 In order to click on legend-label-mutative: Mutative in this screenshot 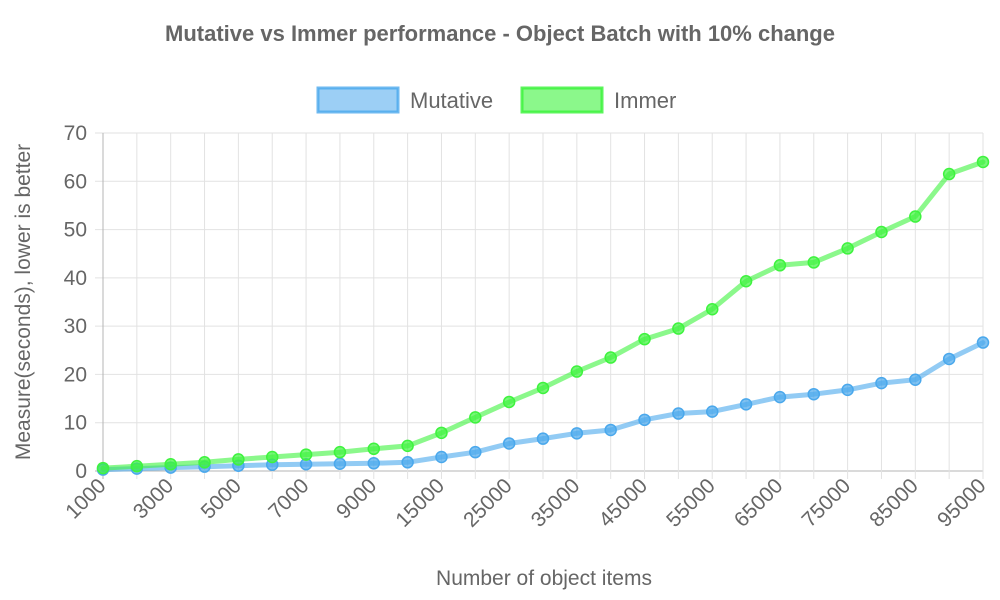, I will do `click(451, 100)`.